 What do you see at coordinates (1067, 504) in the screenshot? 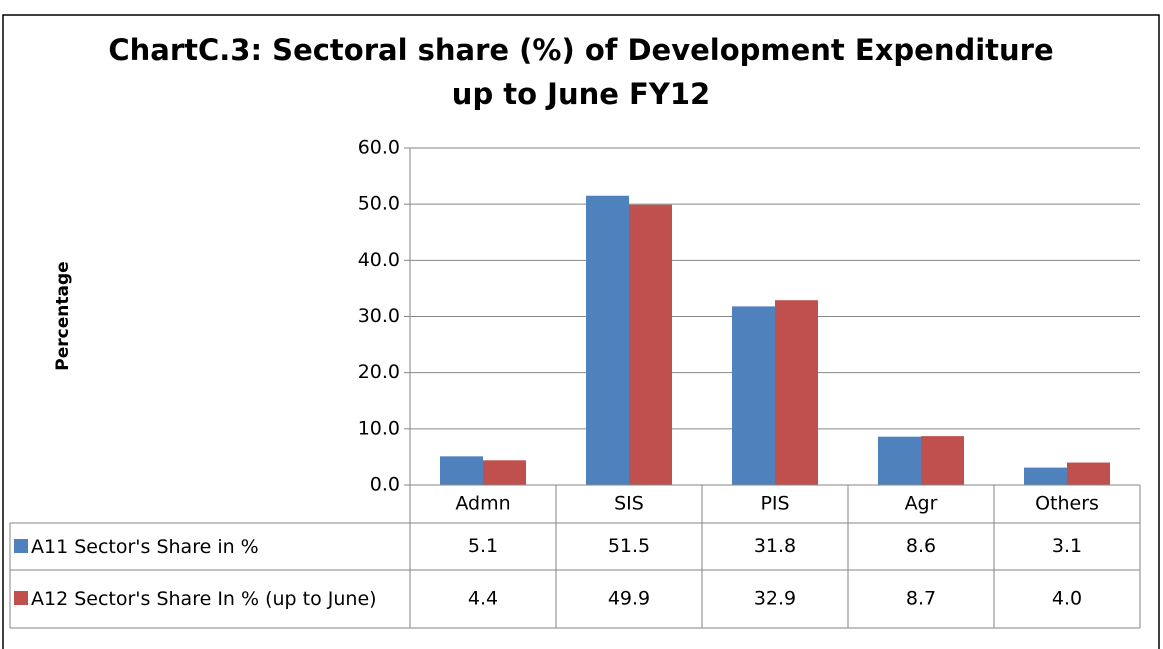
I see `x-tick-label: Others` at bounding box center [1067, 504].